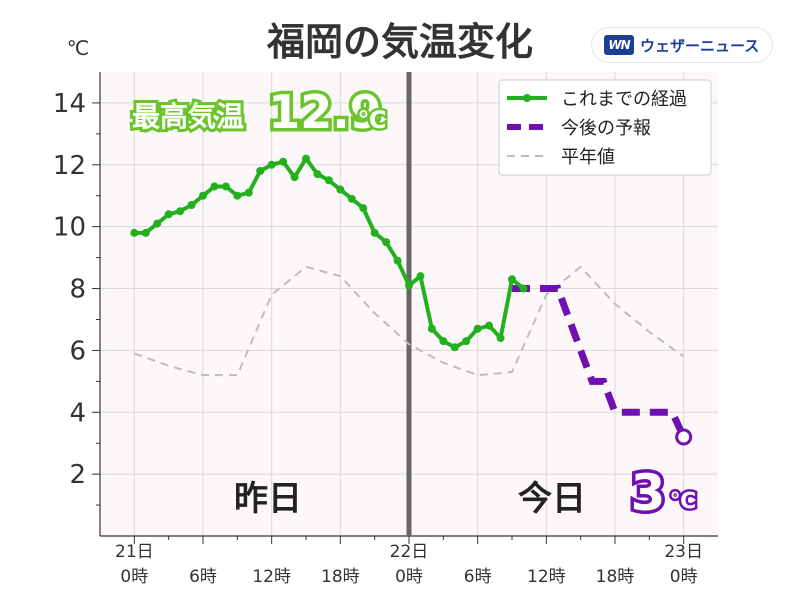 Image resolution: width=800 pixels, height=600 pixels. I want to click on legend-label-forecast: 今後の予報, so click(606, 128).